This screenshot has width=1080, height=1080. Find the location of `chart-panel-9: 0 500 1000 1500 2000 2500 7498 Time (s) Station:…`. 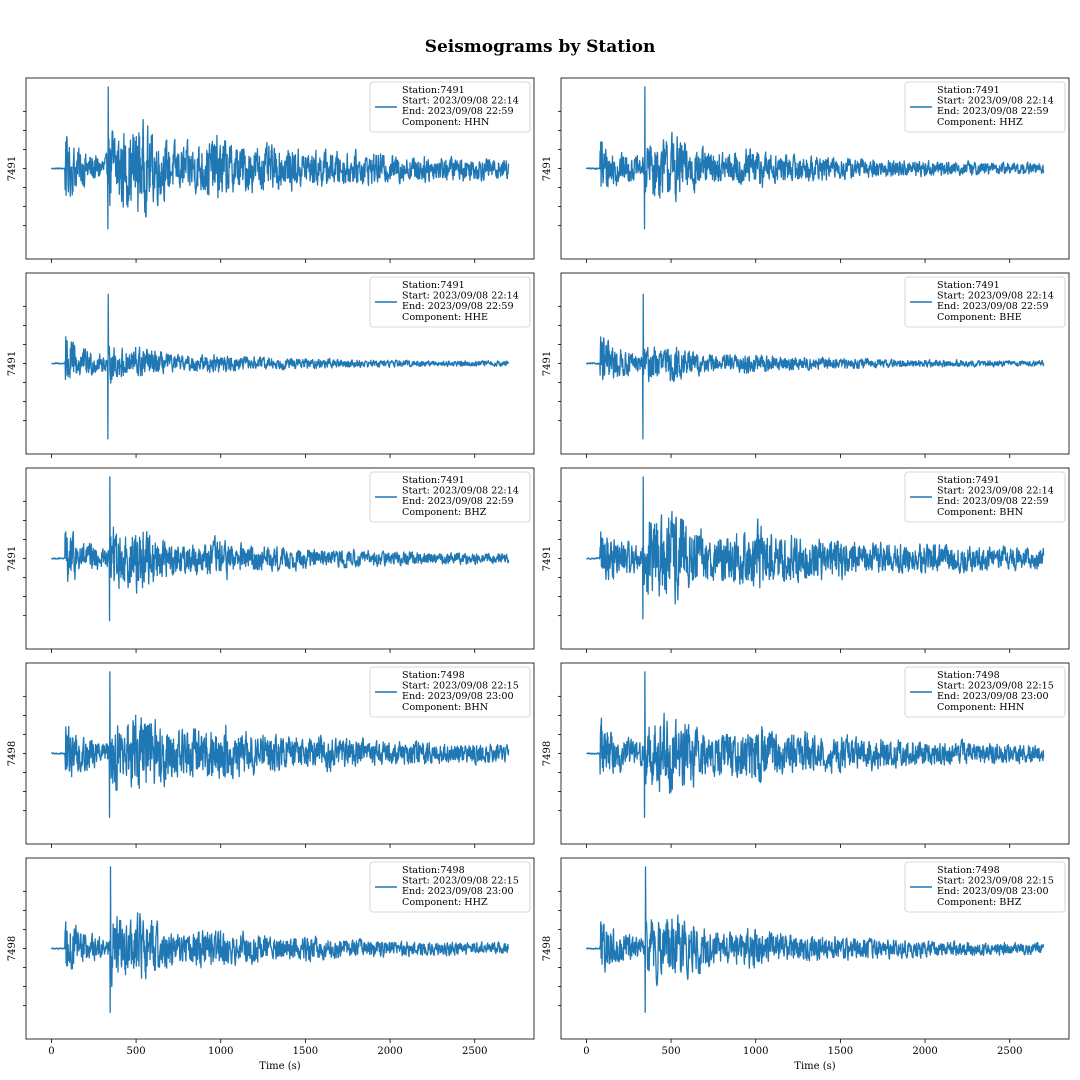

chart-panel-9: 0 500 1000 1500 2000 2500 7498 Time (s) Station:… is located at coordinates (271, 964).